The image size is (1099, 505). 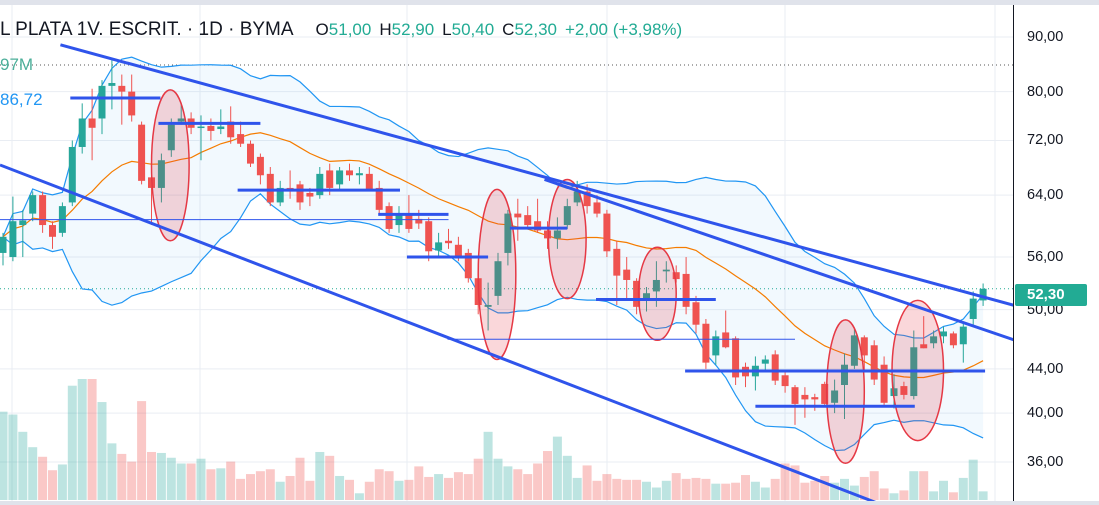 I want to click on symbol-title: L PLATA 1V. ESCRIT. · 1D · BYMA, so click(x=147, y=29).